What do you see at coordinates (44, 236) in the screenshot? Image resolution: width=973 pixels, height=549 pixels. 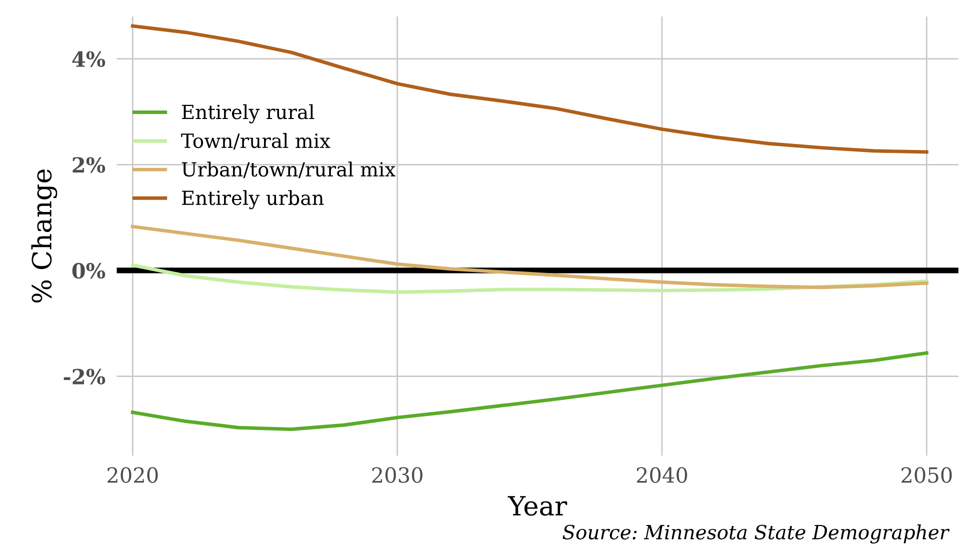 I see `y-axis-title: % Change` at bounding box center [44, 236].